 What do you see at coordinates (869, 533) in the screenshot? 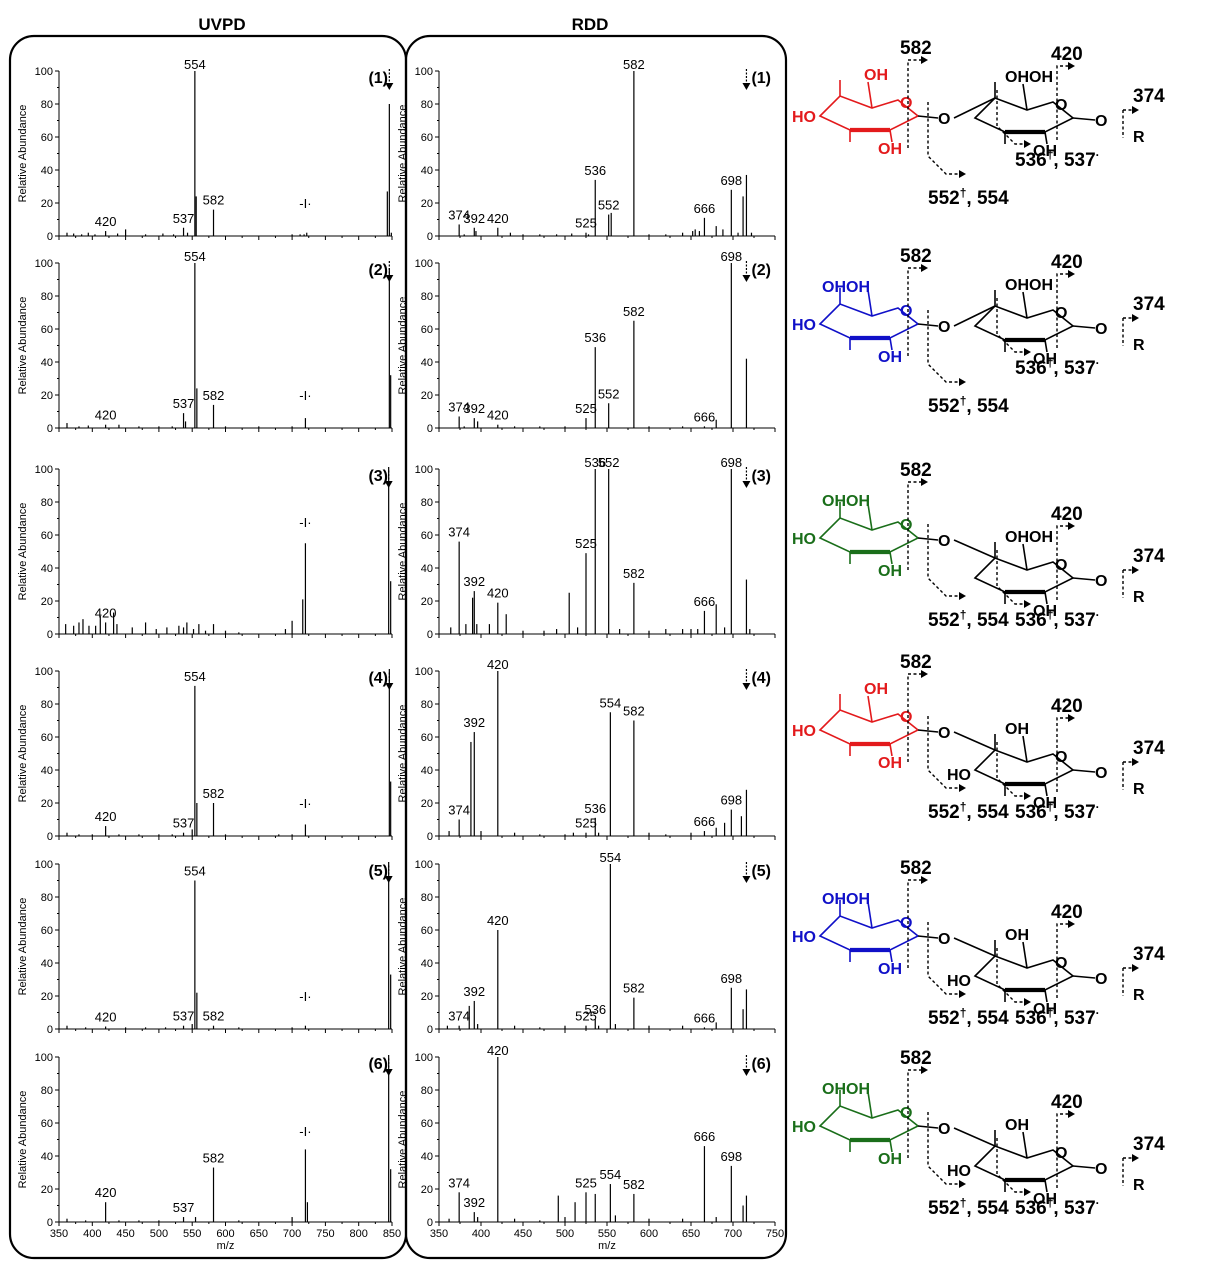
I see `nonreducing-sugar-ring: O` at bounding box center [869, 533].